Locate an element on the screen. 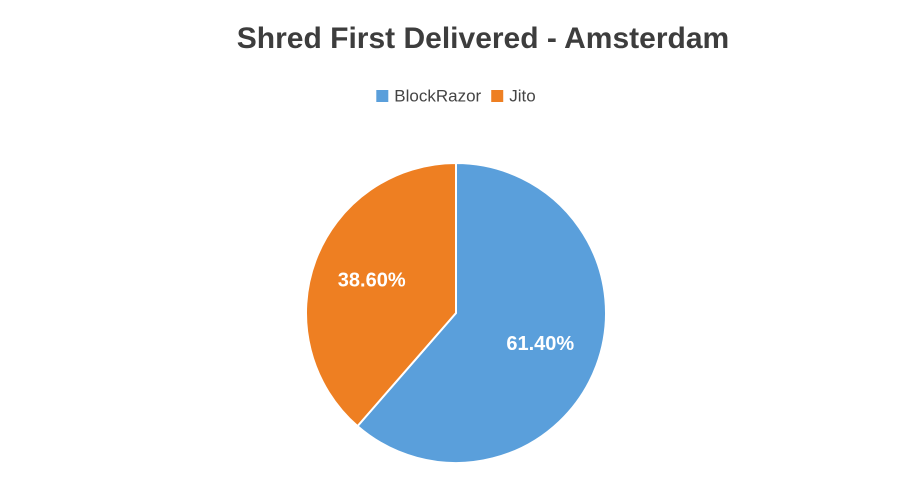 This screenshot has height=504, width=904. legend-label: Jito is located at coordinates (522, 95).